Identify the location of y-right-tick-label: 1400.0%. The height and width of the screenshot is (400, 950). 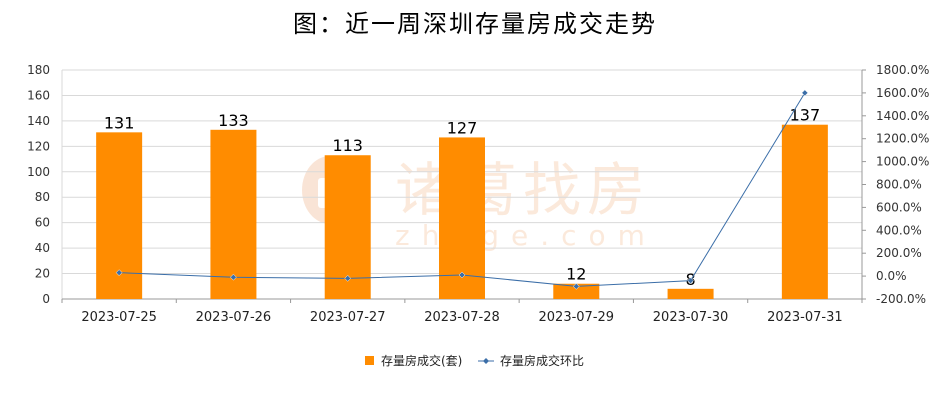
(902, 116).